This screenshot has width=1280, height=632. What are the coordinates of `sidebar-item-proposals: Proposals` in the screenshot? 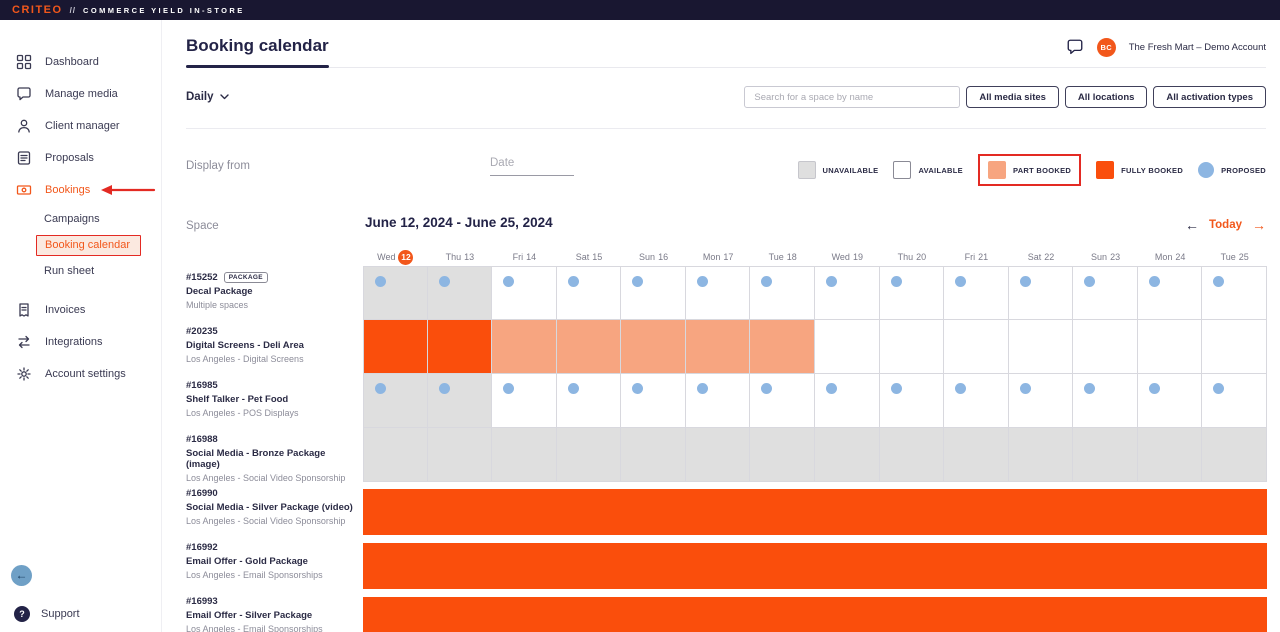 It's located at (80, 158).